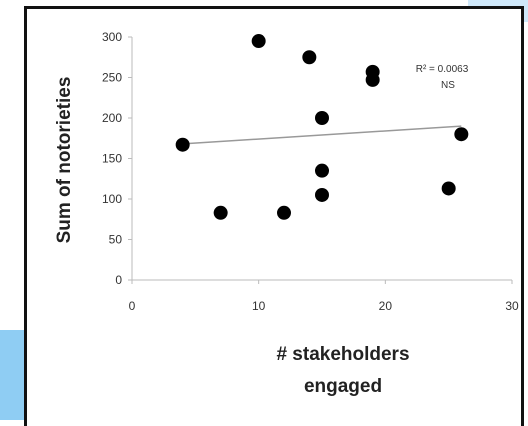 This screenshot has width=528, height=426. What do you see at coordinates (112, 159) in the screenshot?
I see `y-tick-label: 150` at bounding box center [112, 159].